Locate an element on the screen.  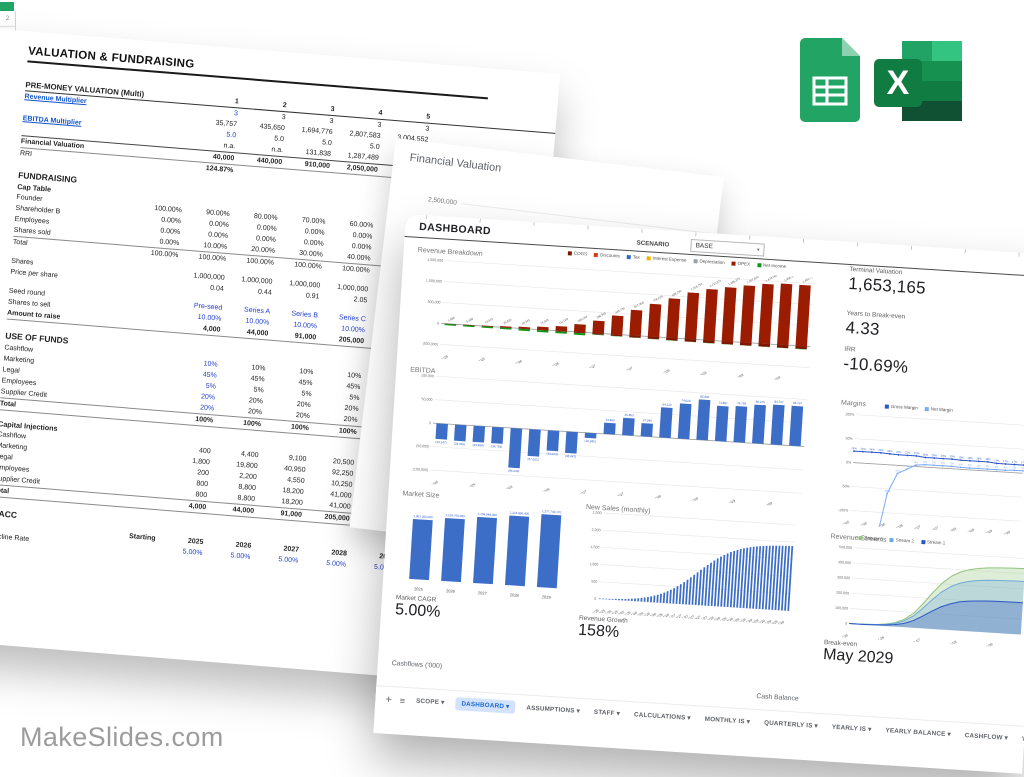
svg-text: (33,147) is located at coordinates (440, 442).